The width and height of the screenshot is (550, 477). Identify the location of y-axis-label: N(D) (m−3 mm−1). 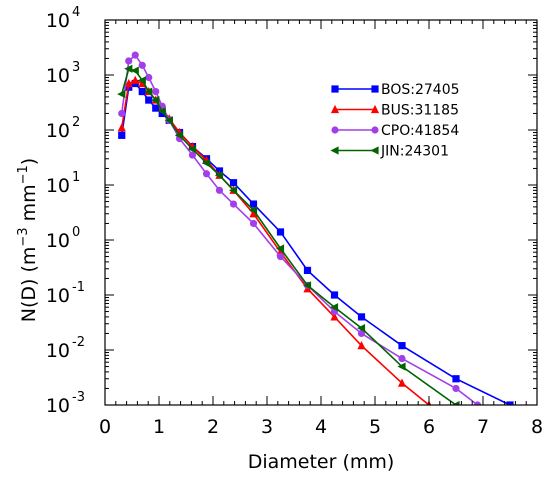
(28, 240).